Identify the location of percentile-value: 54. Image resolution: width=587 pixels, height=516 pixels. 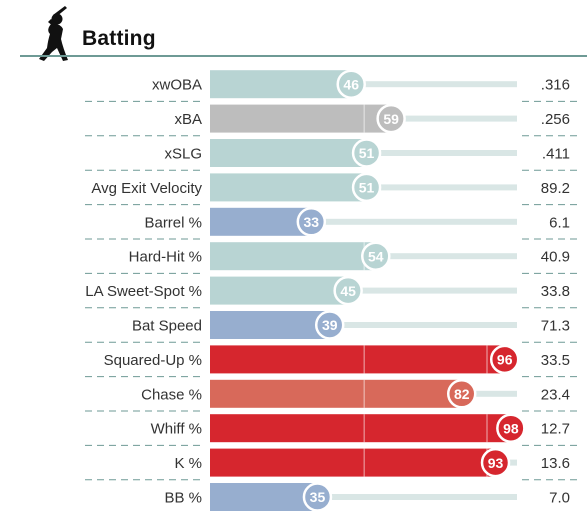
(376, 256).